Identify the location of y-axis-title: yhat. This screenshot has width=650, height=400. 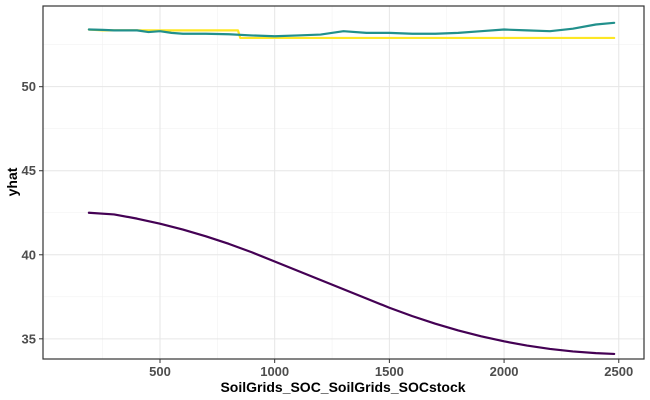
(12, 181).